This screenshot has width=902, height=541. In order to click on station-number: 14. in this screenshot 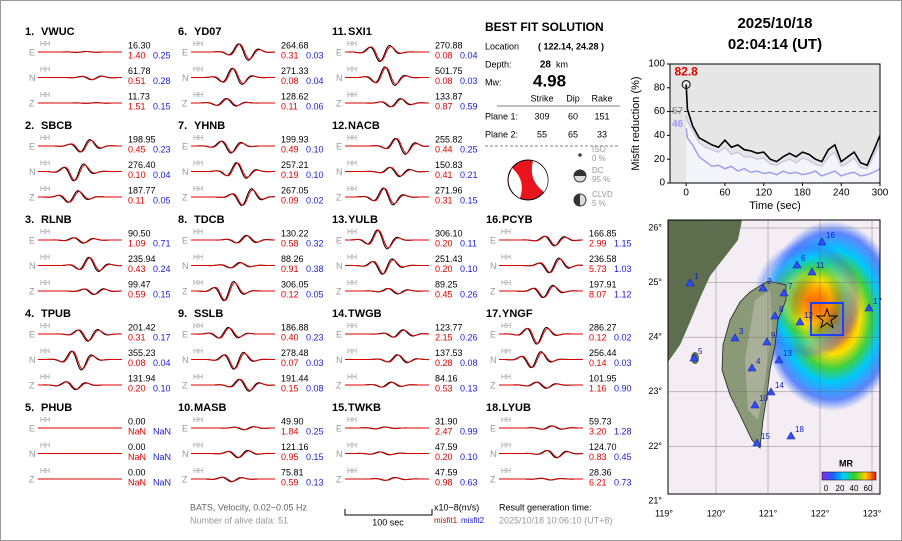, I will do `click(339, 314)`.